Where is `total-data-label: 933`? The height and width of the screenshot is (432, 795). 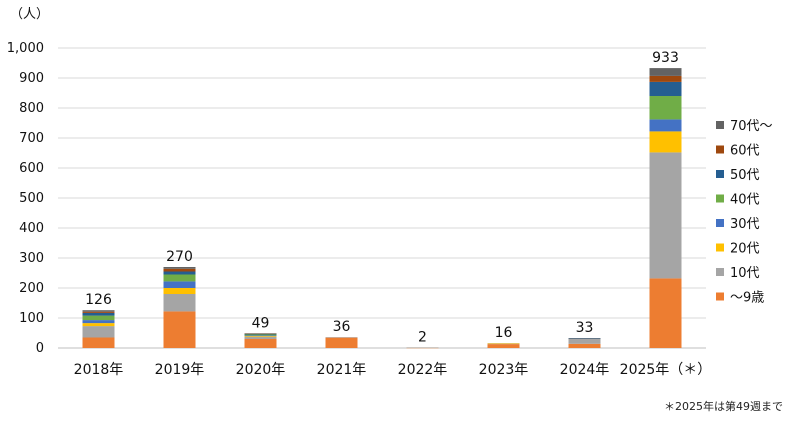
total-data-label: 933 is located at coordinates (665, 58).